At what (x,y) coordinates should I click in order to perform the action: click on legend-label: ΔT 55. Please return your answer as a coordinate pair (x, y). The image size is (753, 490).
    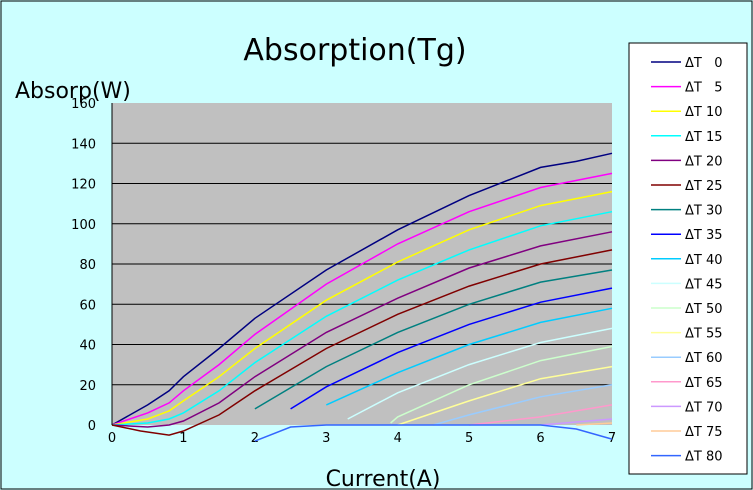
    Looking at the image, I should click on (704, 334).